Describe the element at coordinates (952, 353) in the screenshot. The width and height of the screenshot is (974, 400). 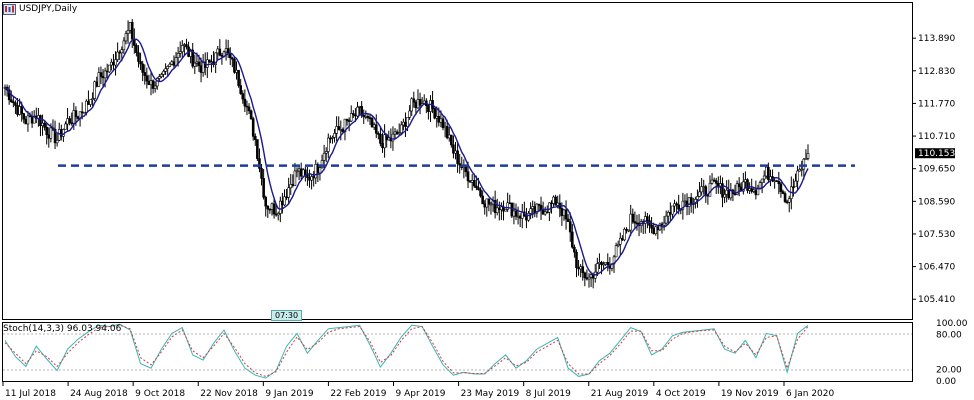
I see `stoch-axis: 100.00 80.00 20.00 0.00` at that location.